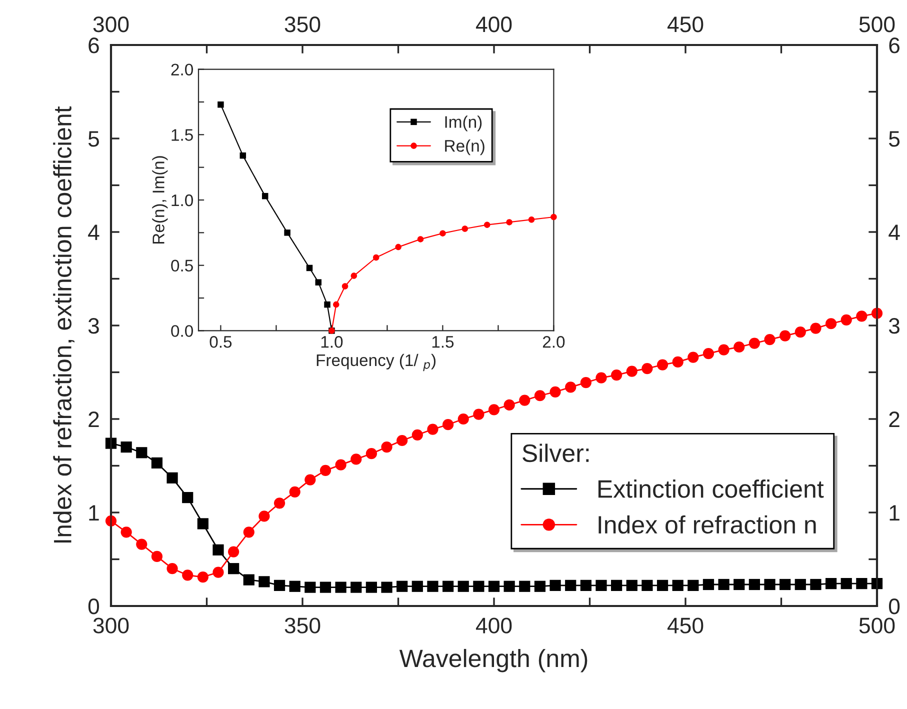  What do you see at coordinates (111, 24) in the screenshot?
I see `x2-tick-label: 300` at bounding box center [111, 24].